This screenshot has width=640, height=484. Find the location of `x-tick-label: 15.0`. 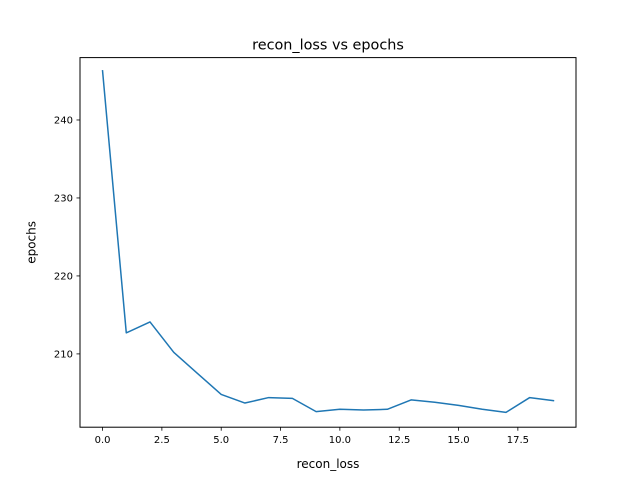

x-tick-label: 15.0 is located at coordinates (458, 440).